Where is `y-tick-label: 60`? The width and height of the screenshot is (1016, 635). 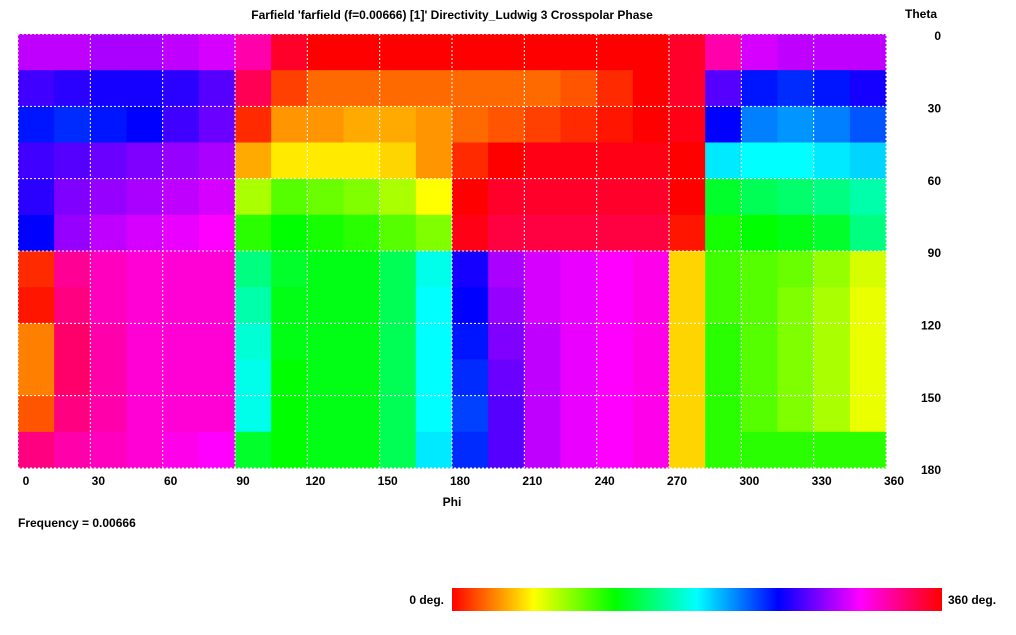 y-tick-label: 60 is located at coordinates (935, 181).